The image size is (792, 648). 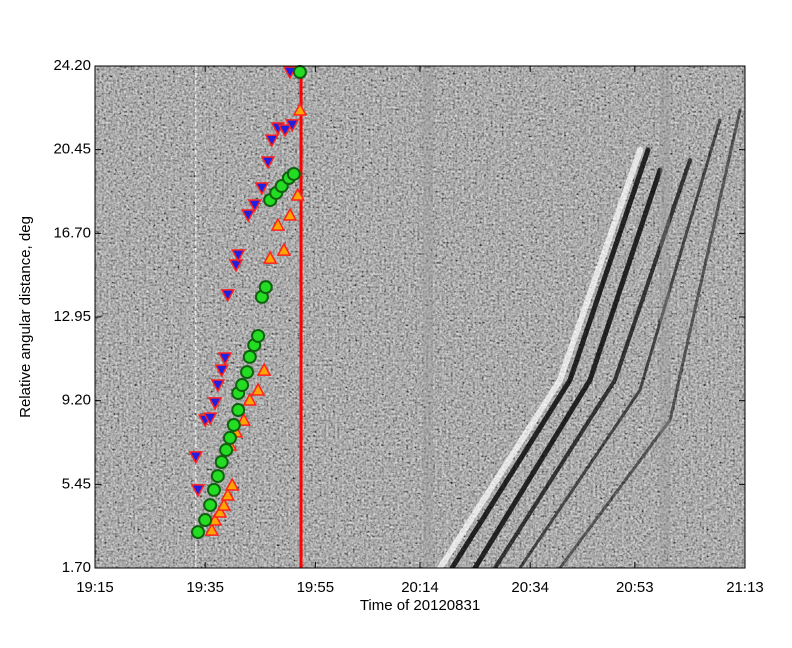 I want to click on x-tick-label: 20:34, so click(x=530, y=587).